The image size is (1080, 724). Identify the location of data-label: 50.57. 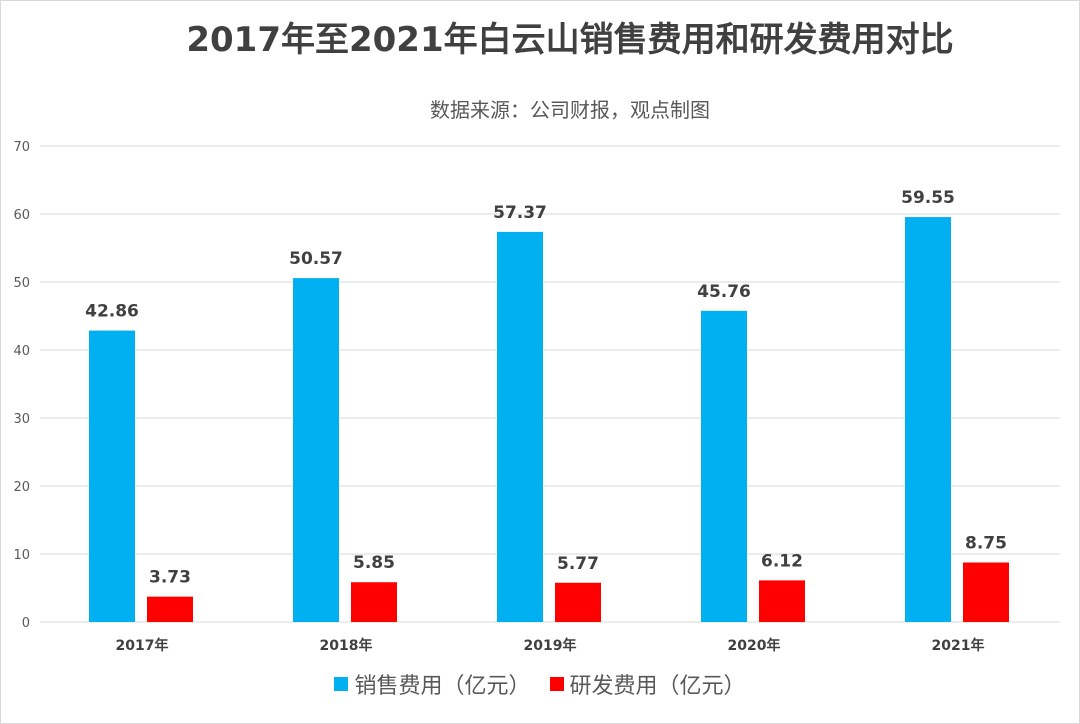
(316, 259).